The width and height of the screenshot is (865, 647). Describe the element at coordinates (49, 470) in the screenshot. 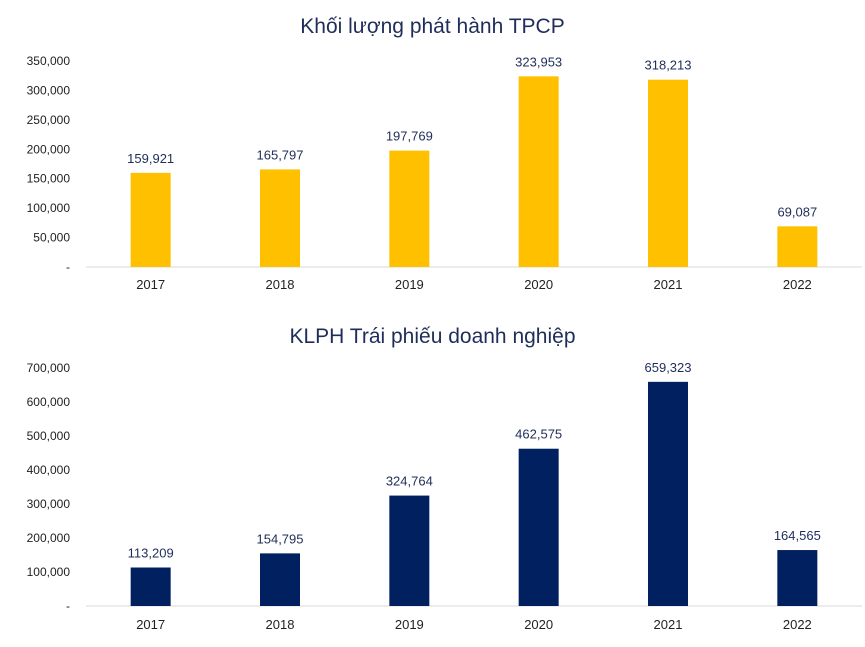

I see `y-tick-label: 400,000` at that location.